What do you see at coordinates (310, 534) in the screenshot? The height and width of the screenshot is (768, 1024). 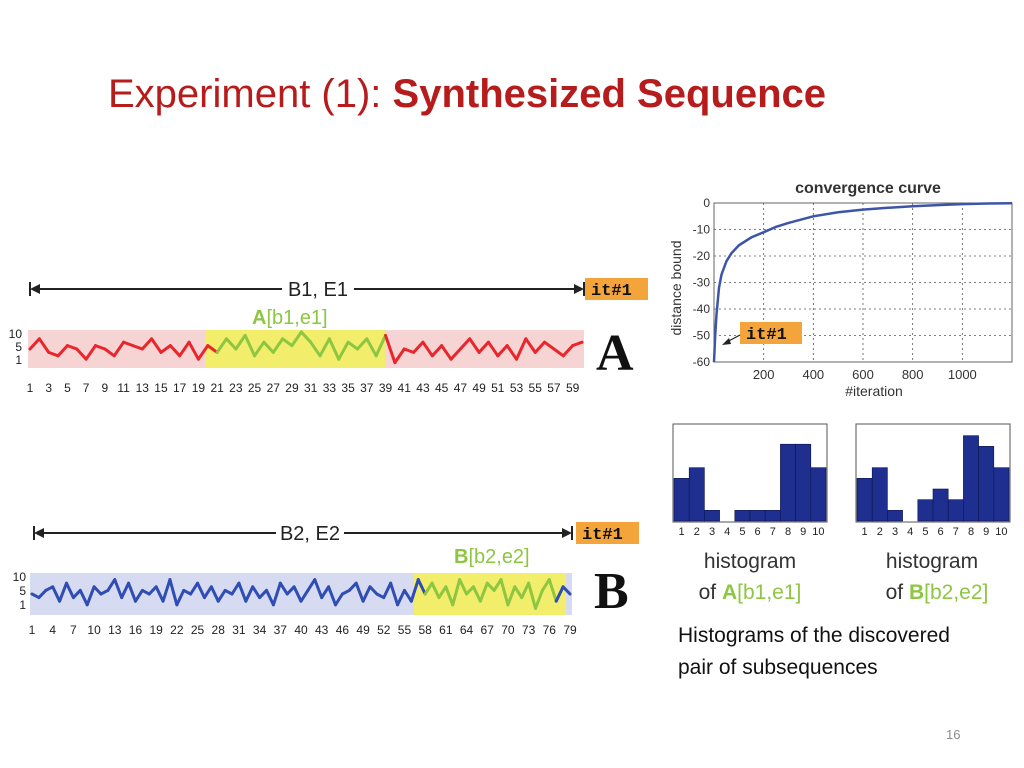 I see `span-label-b: B2, E2` at bounding box center [310, 534].